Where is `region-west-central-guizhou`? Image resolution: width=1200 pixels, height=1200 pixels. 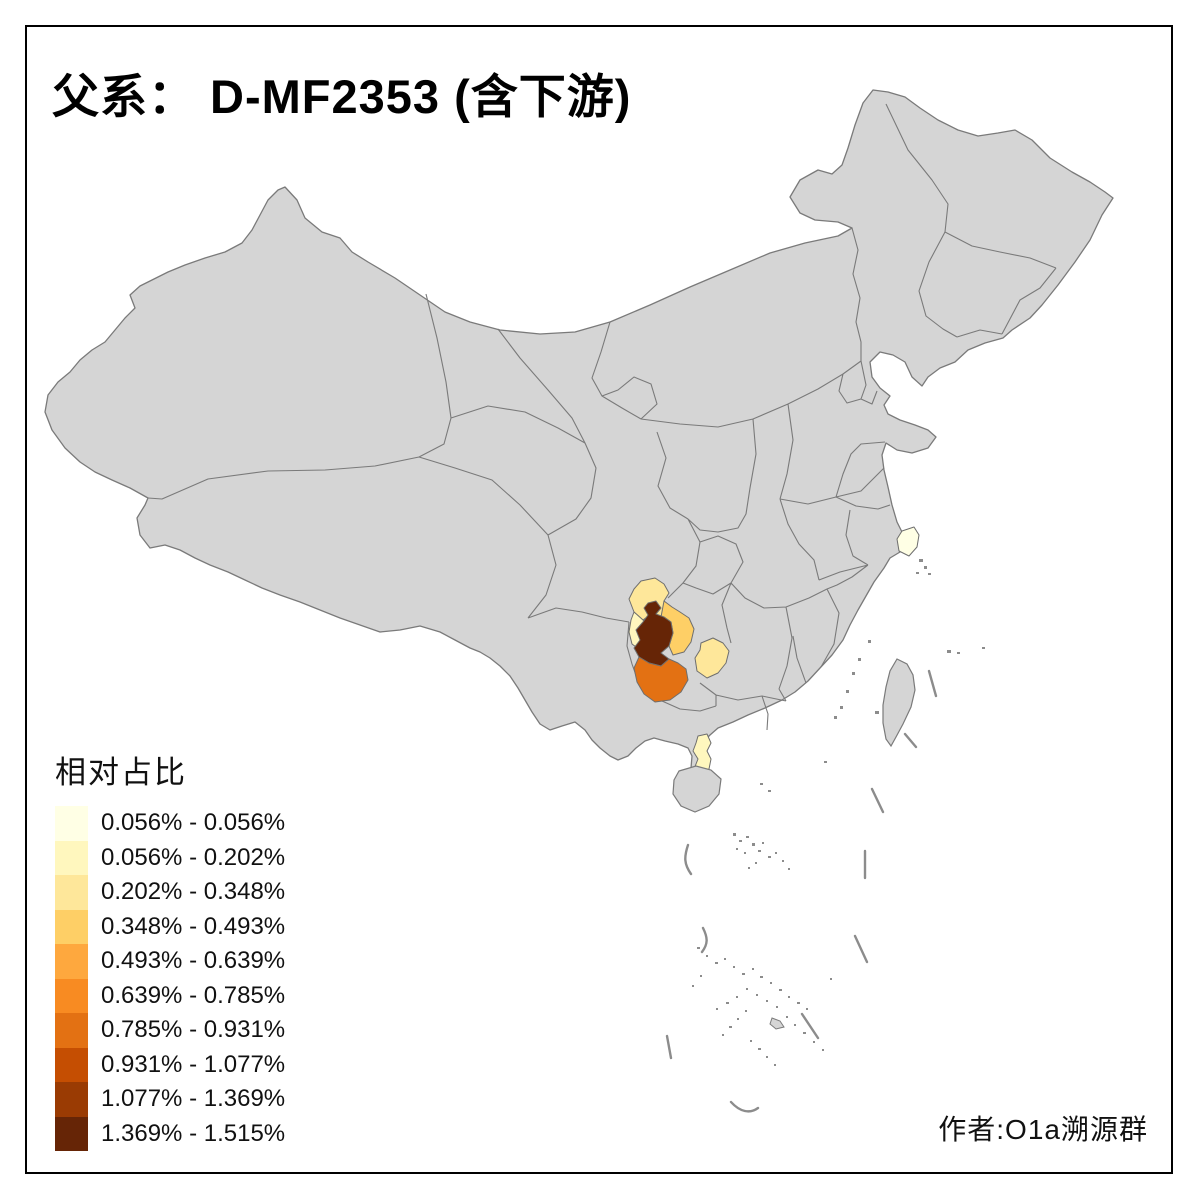 region-west-central-guizhou is located at coordinates (661, 679).